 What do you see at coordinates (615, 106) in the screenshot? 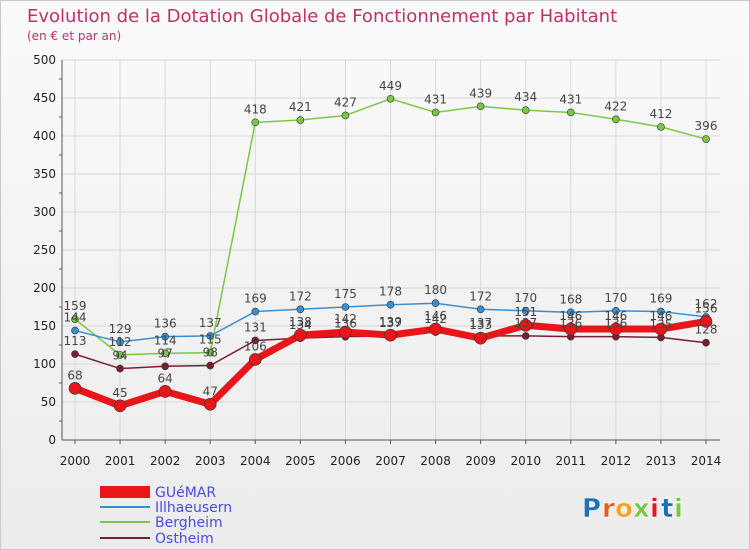
I see `data-label: 422` at bounding box center [615, 106].